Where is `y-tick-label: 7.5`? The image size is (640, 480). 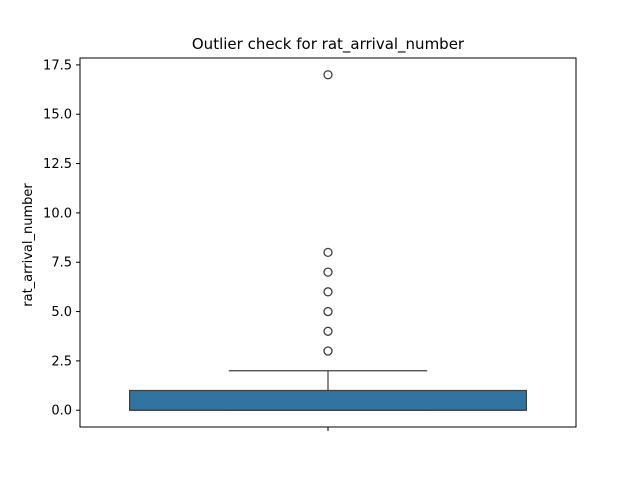
y-tick-label: 7.5 is located at coordinates (61, 263).